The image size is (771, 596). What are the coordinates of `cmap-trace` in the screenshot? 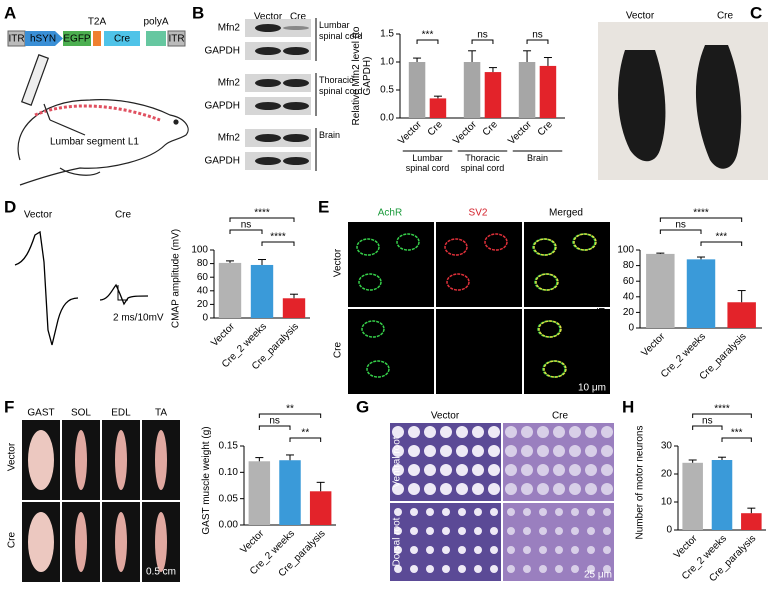 It's located at (124, 294).